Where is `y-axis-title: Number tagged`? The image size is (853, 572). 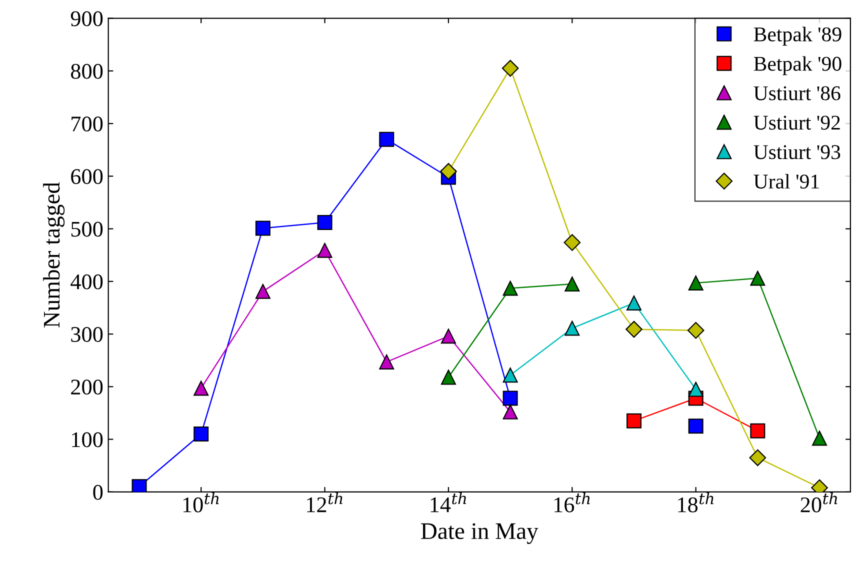 y-axis-title: Number tagged is located at coordinates (54, 255).